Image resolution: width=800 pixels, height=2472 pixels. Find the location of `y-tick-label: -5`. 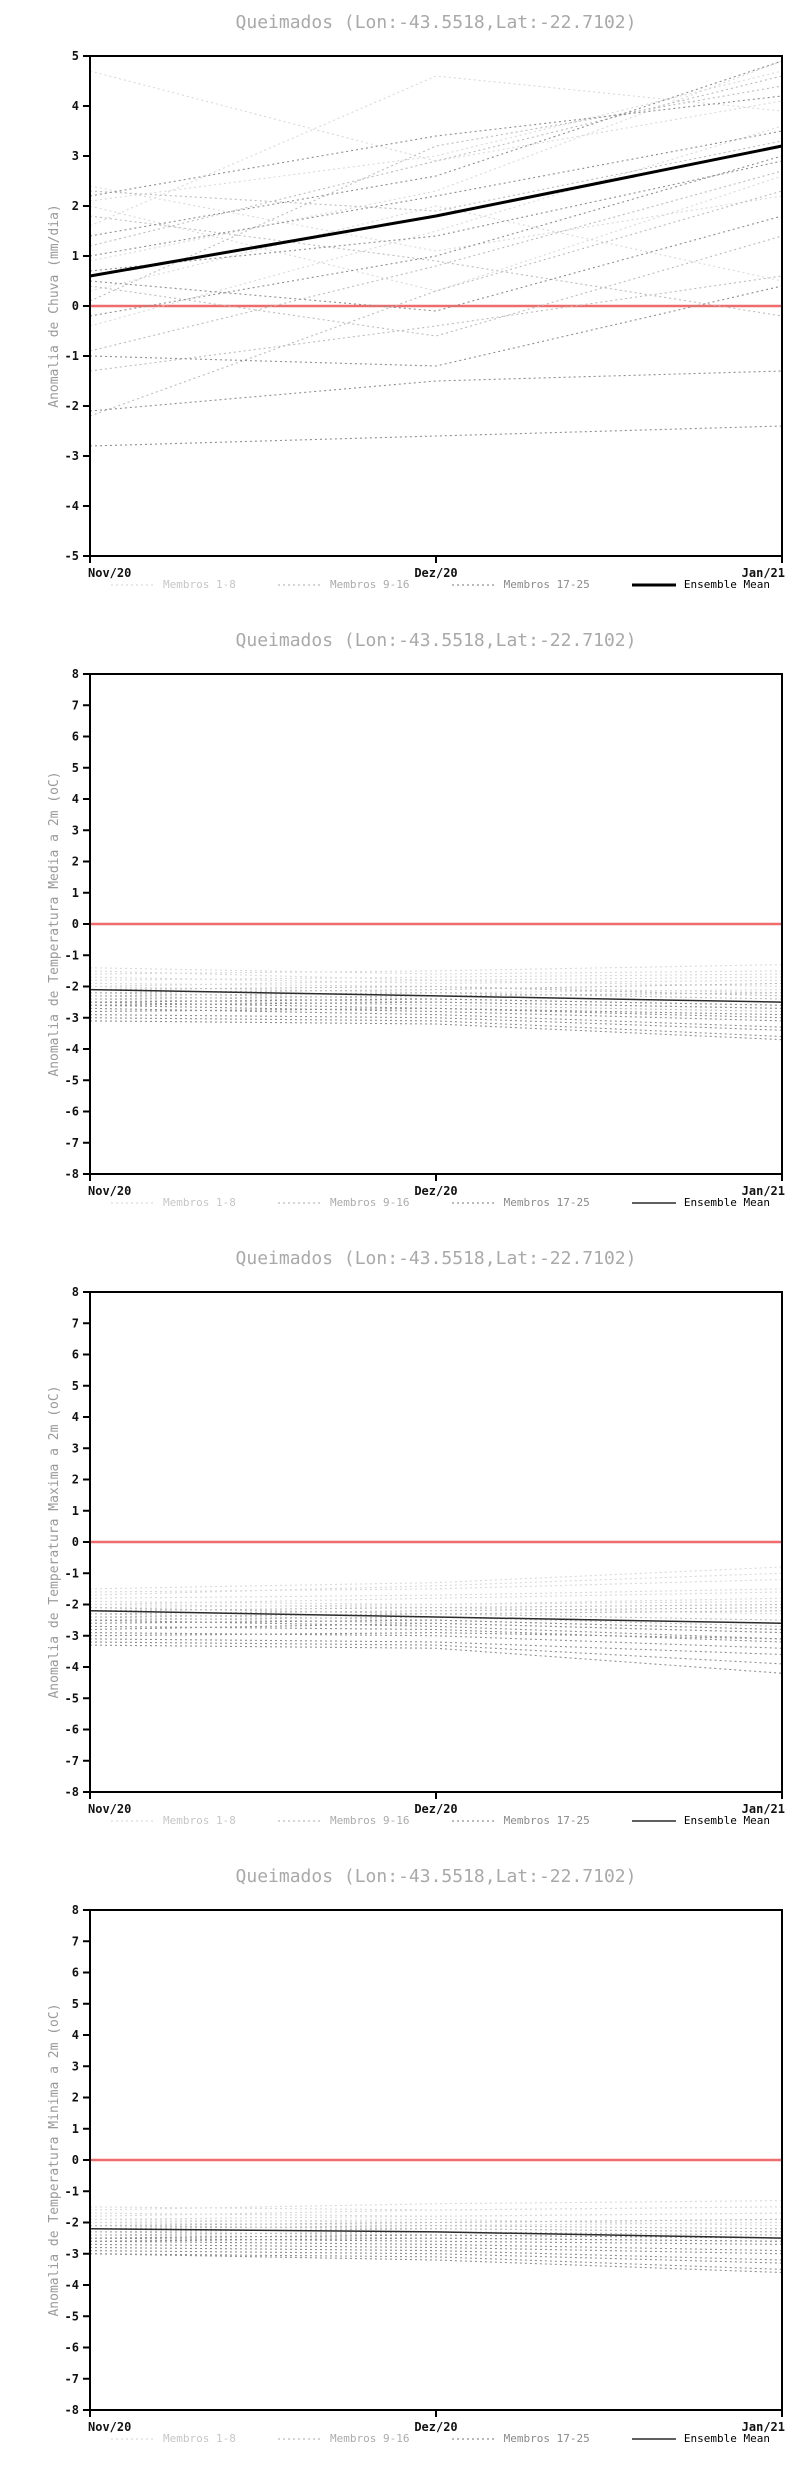

y-tick-label: -5 is located at coordinates (72, 556).